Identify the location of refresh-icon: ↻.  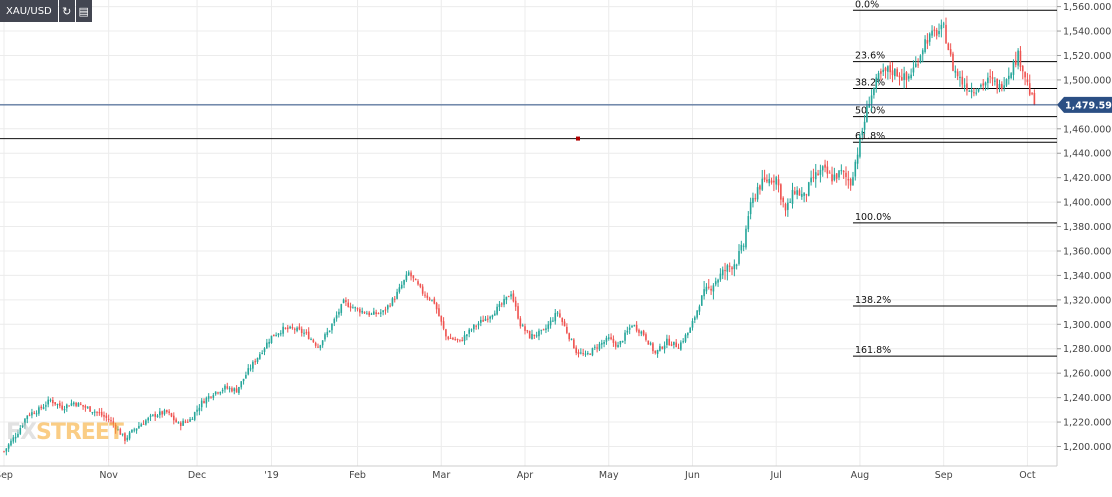
(66, 11).